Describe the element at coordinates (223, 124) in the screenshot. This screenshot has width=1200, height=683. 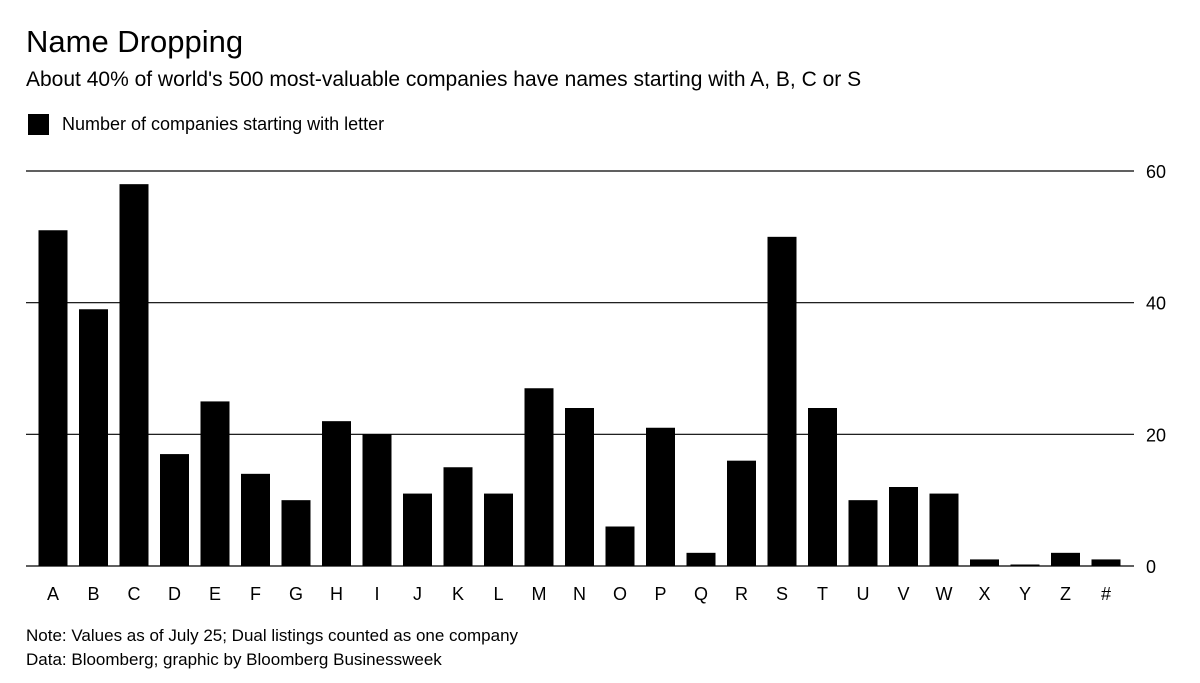
I see `legend-label: Number of companies starting with letter` at that location.